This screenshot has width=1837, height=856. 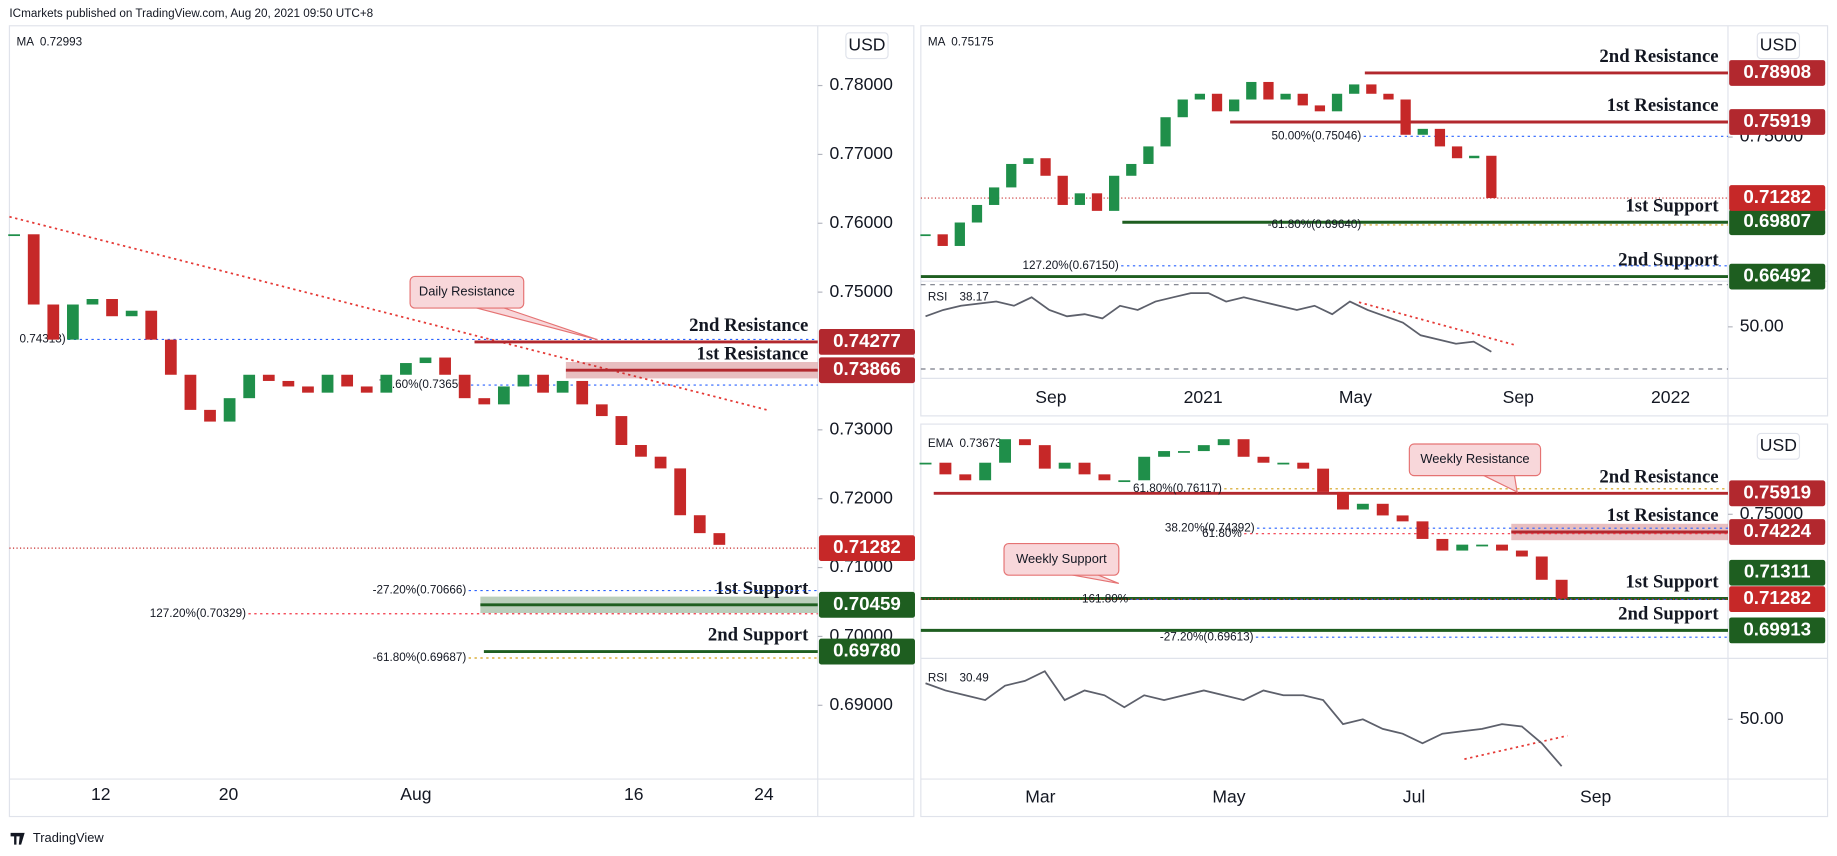 What do you see at coordinates (938, 297) in the screenshot?
I see `indicator-name: RSI` at bounding box center [938, 297].